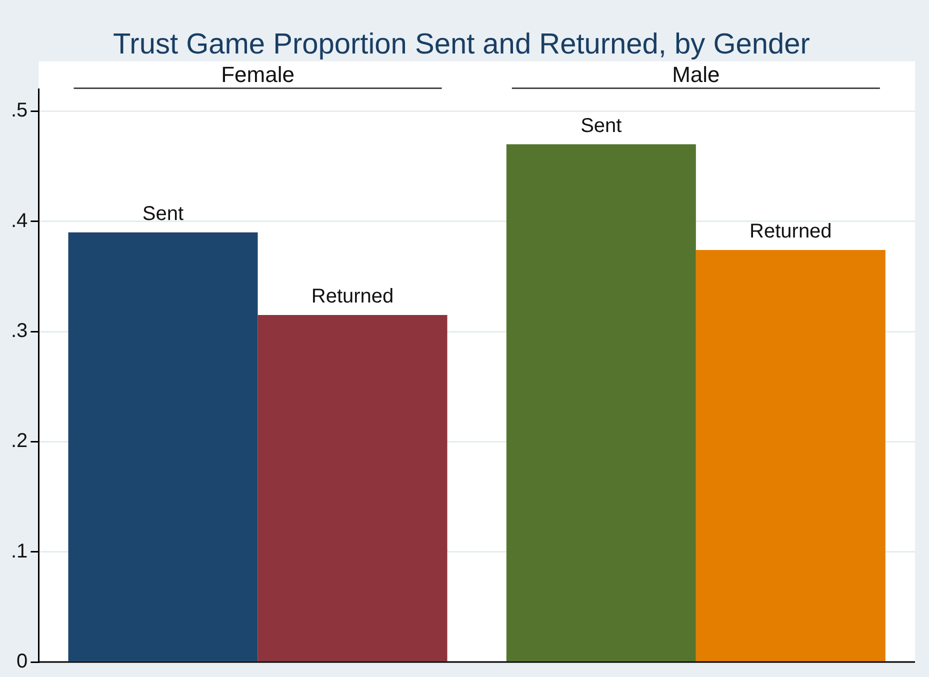 The width and height of the screenshot is (929, 677). What do you see at coordinates (791, 231) in the screenshot?
I see `text: Returned` at bounding box center [791, 231].